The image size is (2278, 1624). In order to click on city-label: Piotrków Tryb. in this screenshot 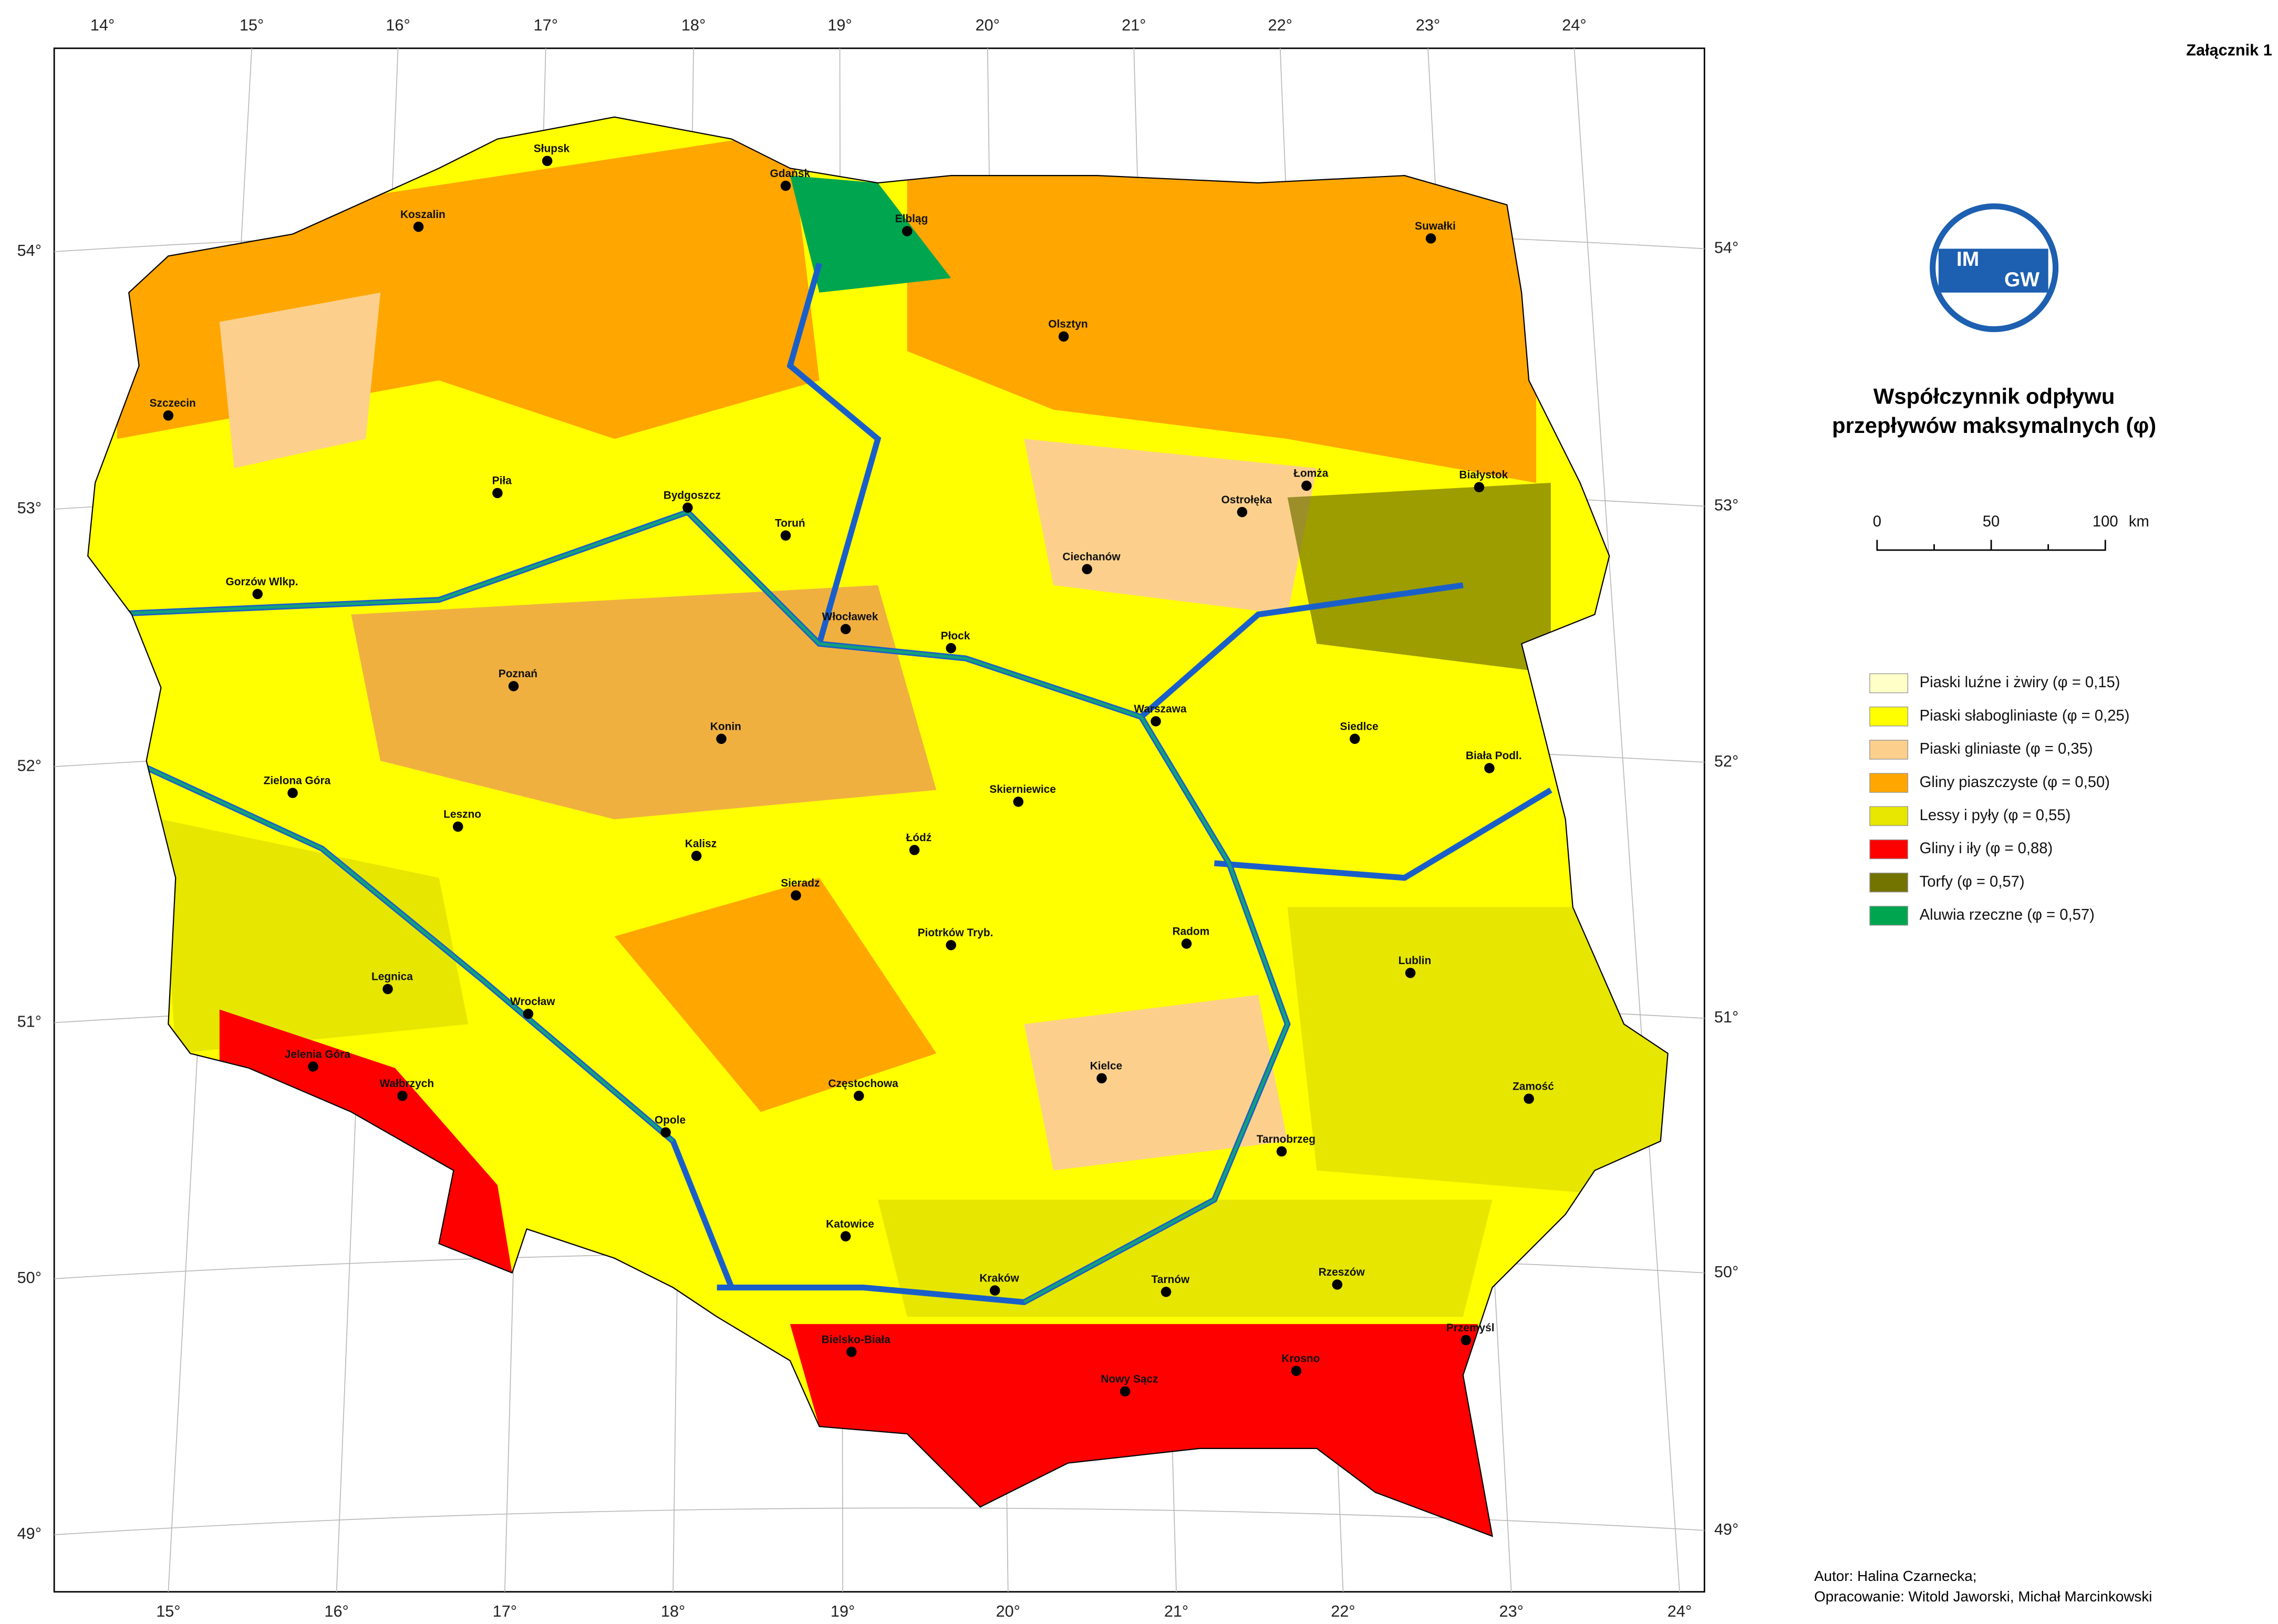, I will do `click(955, 933)`.